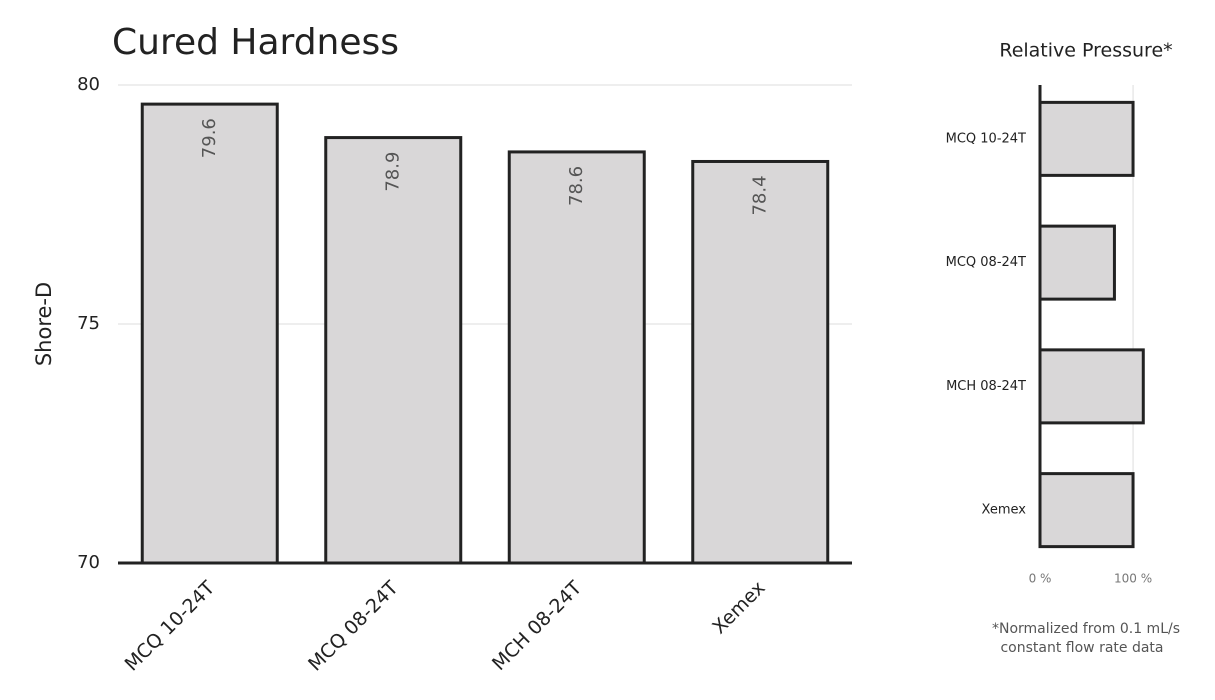 The height and width of the screenshot is (700, 1215). What do you see at coordinates (1085, 51) in the screenshot?
I see `chart-title: Relative Pressure*` at bounding box center [1085, 51].